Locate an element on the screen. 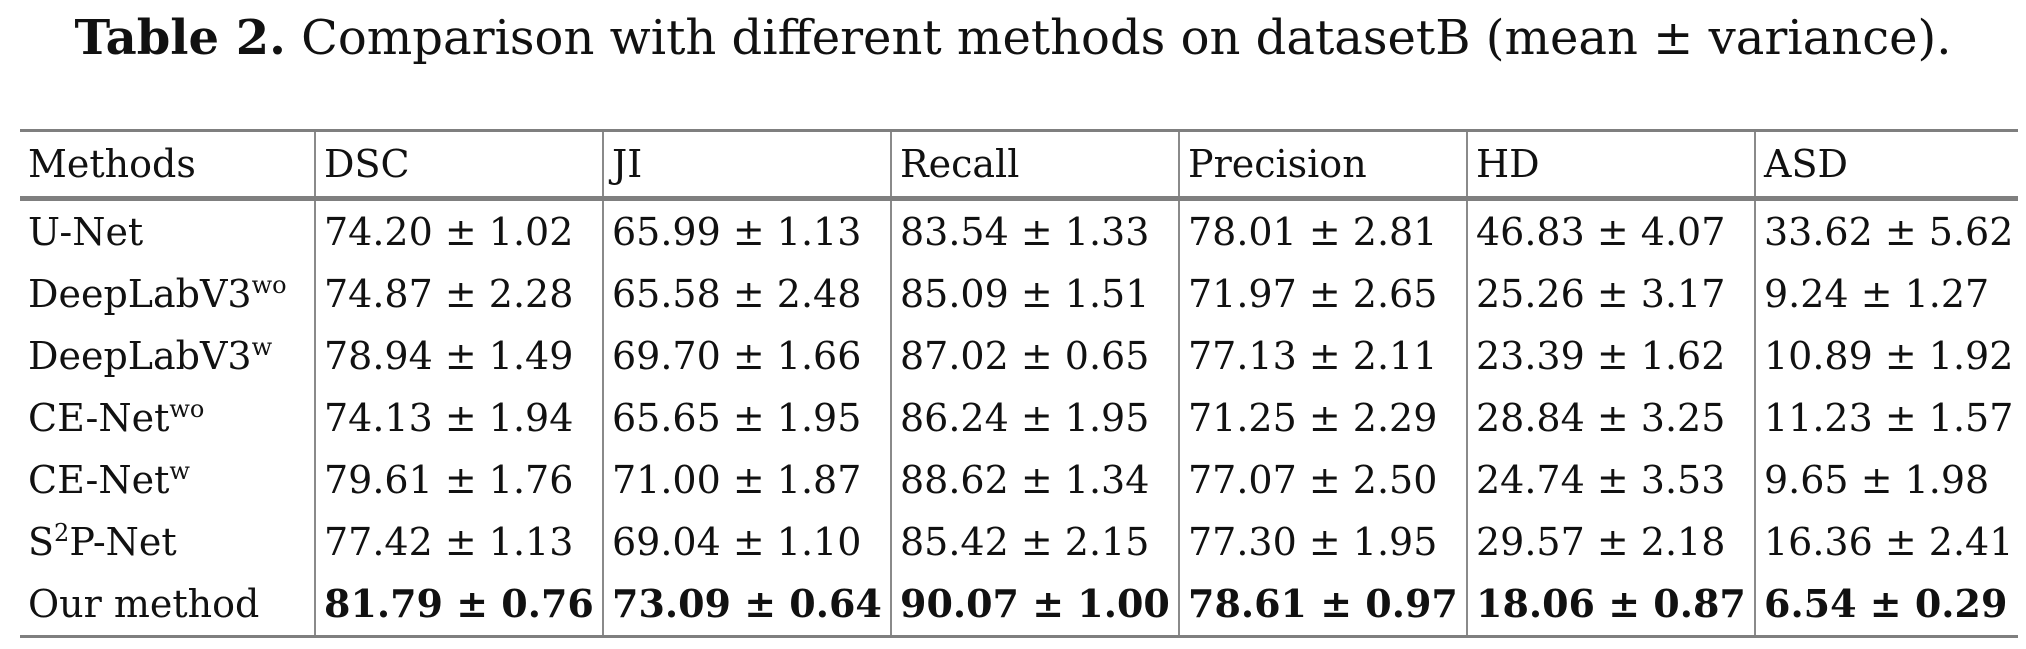  method-cell: U-Net is located at coordinates (167, 231).